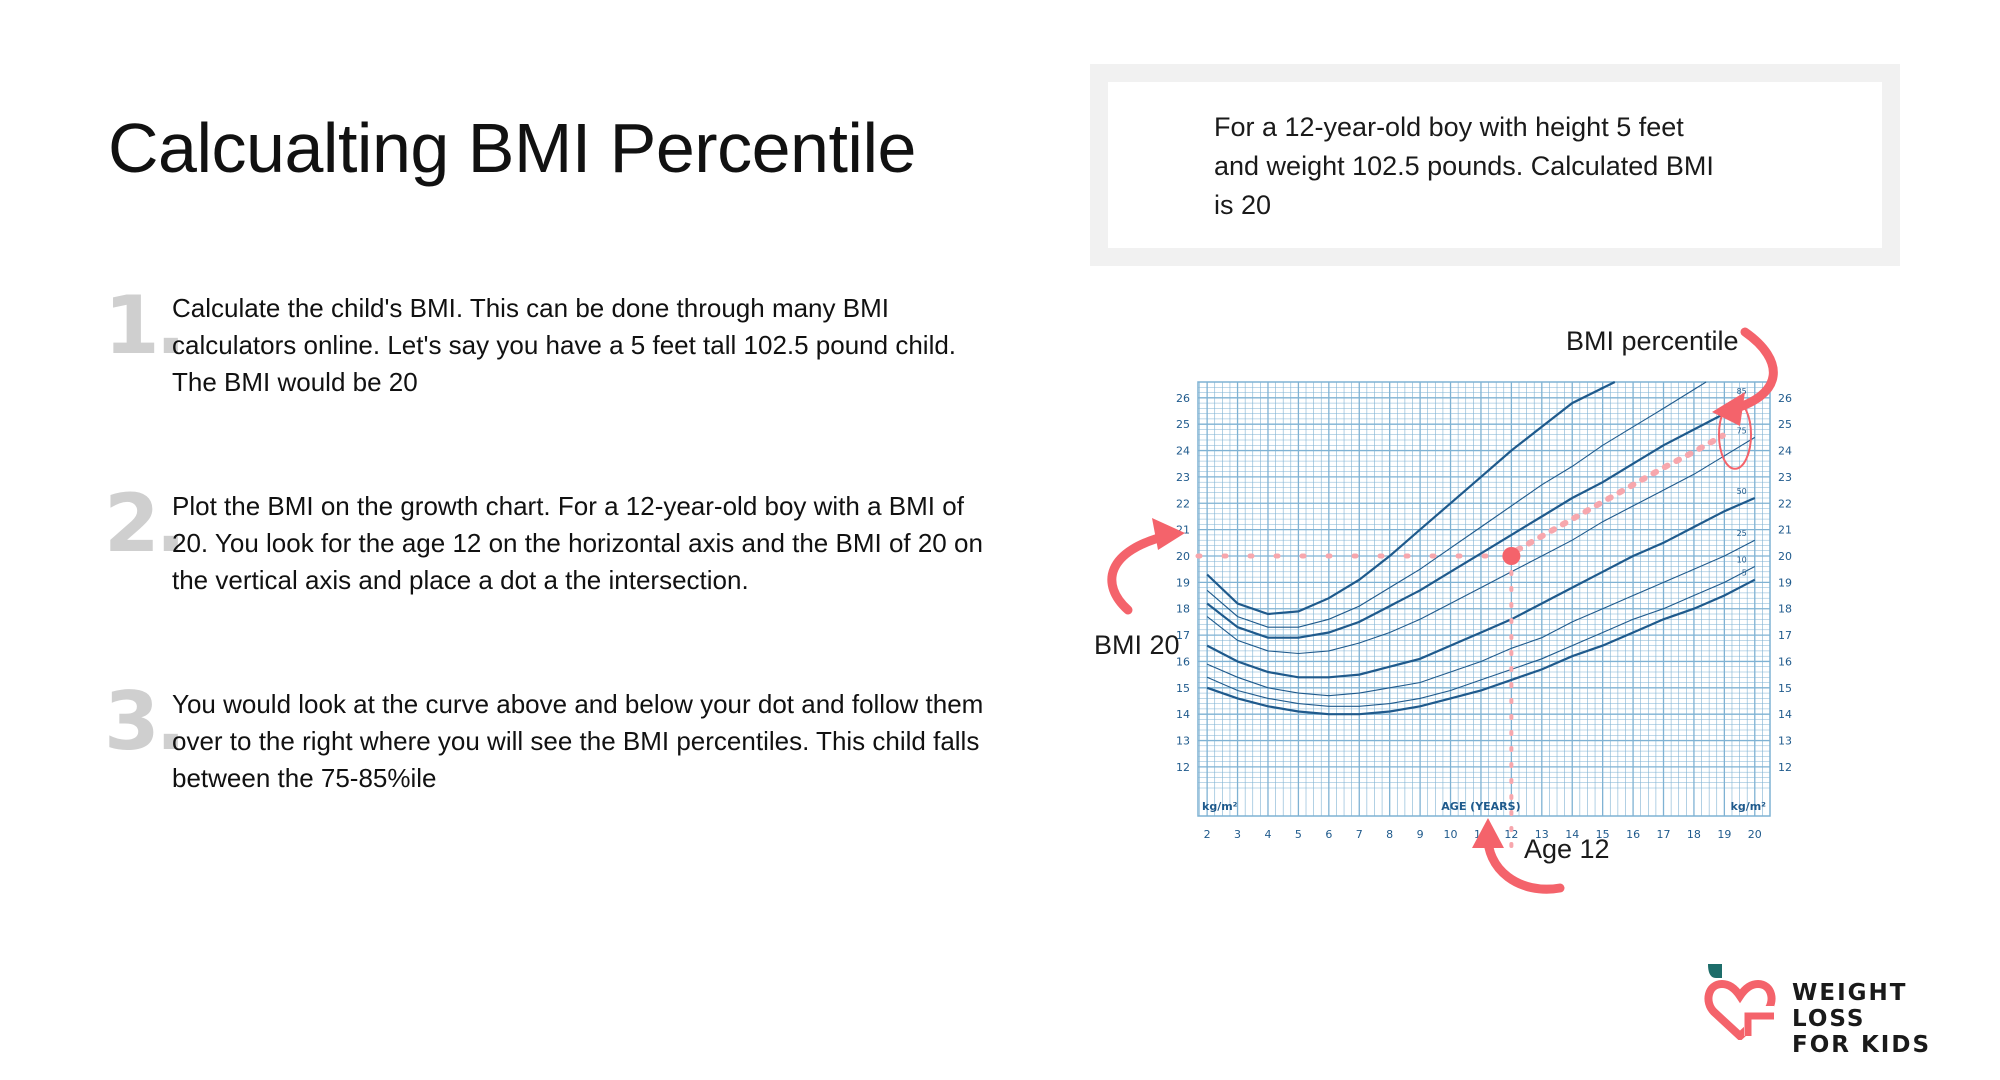 Image resolution: width=2000 pixels, height=1080 pixels. What do you see at coordinates (1785, 503) in the screenshot?
I see `y-tick-label-right: 22` at bounding box center [1785, 503].